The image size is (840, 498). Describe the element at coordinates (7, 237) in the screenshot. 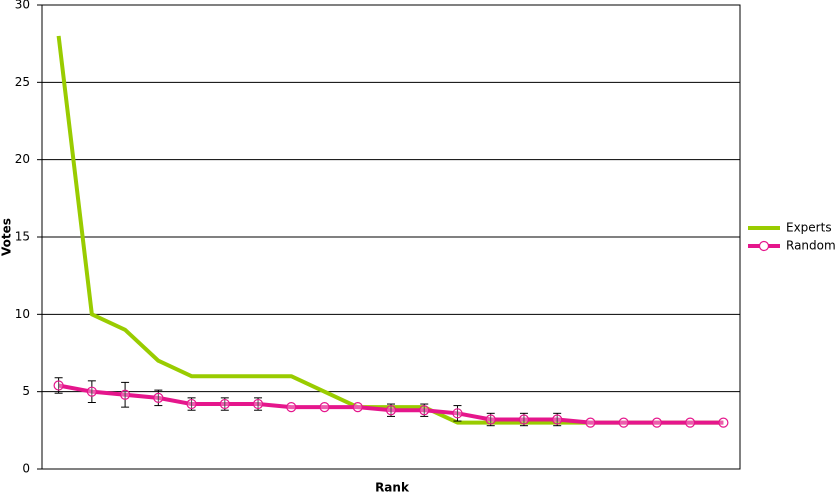

I see `y-axis-title: Votes` at that location.